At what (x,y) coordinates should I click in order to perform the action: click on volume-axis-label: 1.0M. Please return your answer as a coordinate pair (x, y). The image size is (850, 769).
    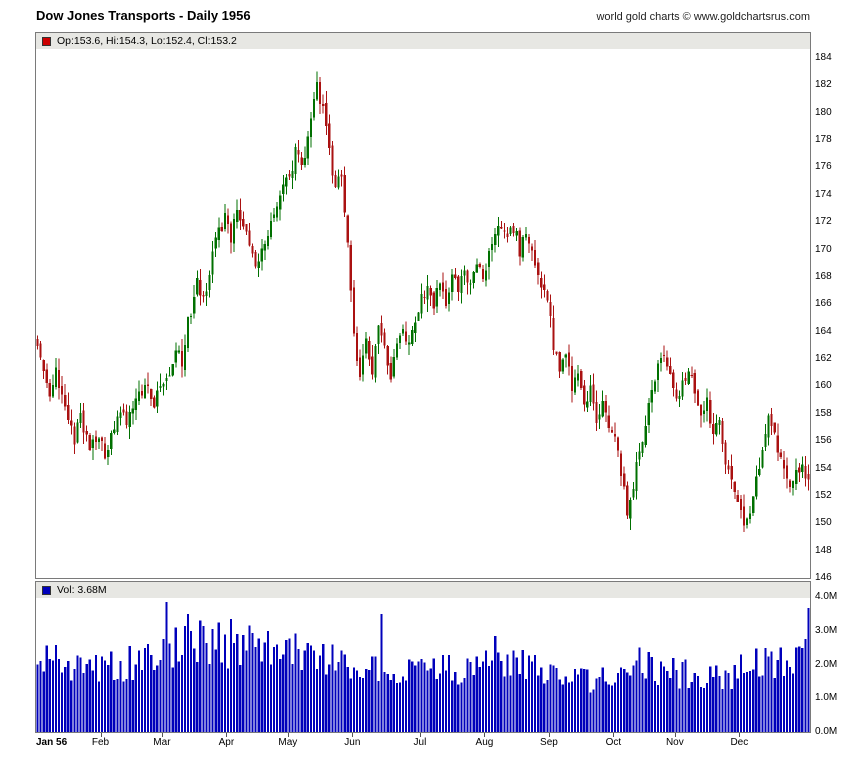
    Looking at the image, I should click on (826, 698).